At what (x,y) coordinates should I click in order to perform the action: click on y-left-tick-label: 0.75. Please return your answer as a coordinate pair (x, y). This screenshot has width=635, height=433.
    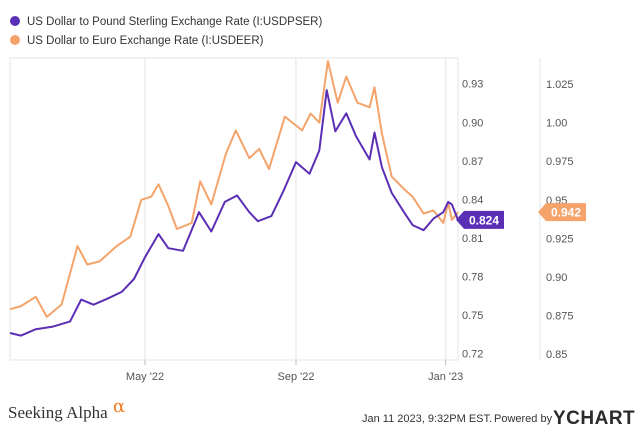
    Looking at the image, I should click on (472, 316).